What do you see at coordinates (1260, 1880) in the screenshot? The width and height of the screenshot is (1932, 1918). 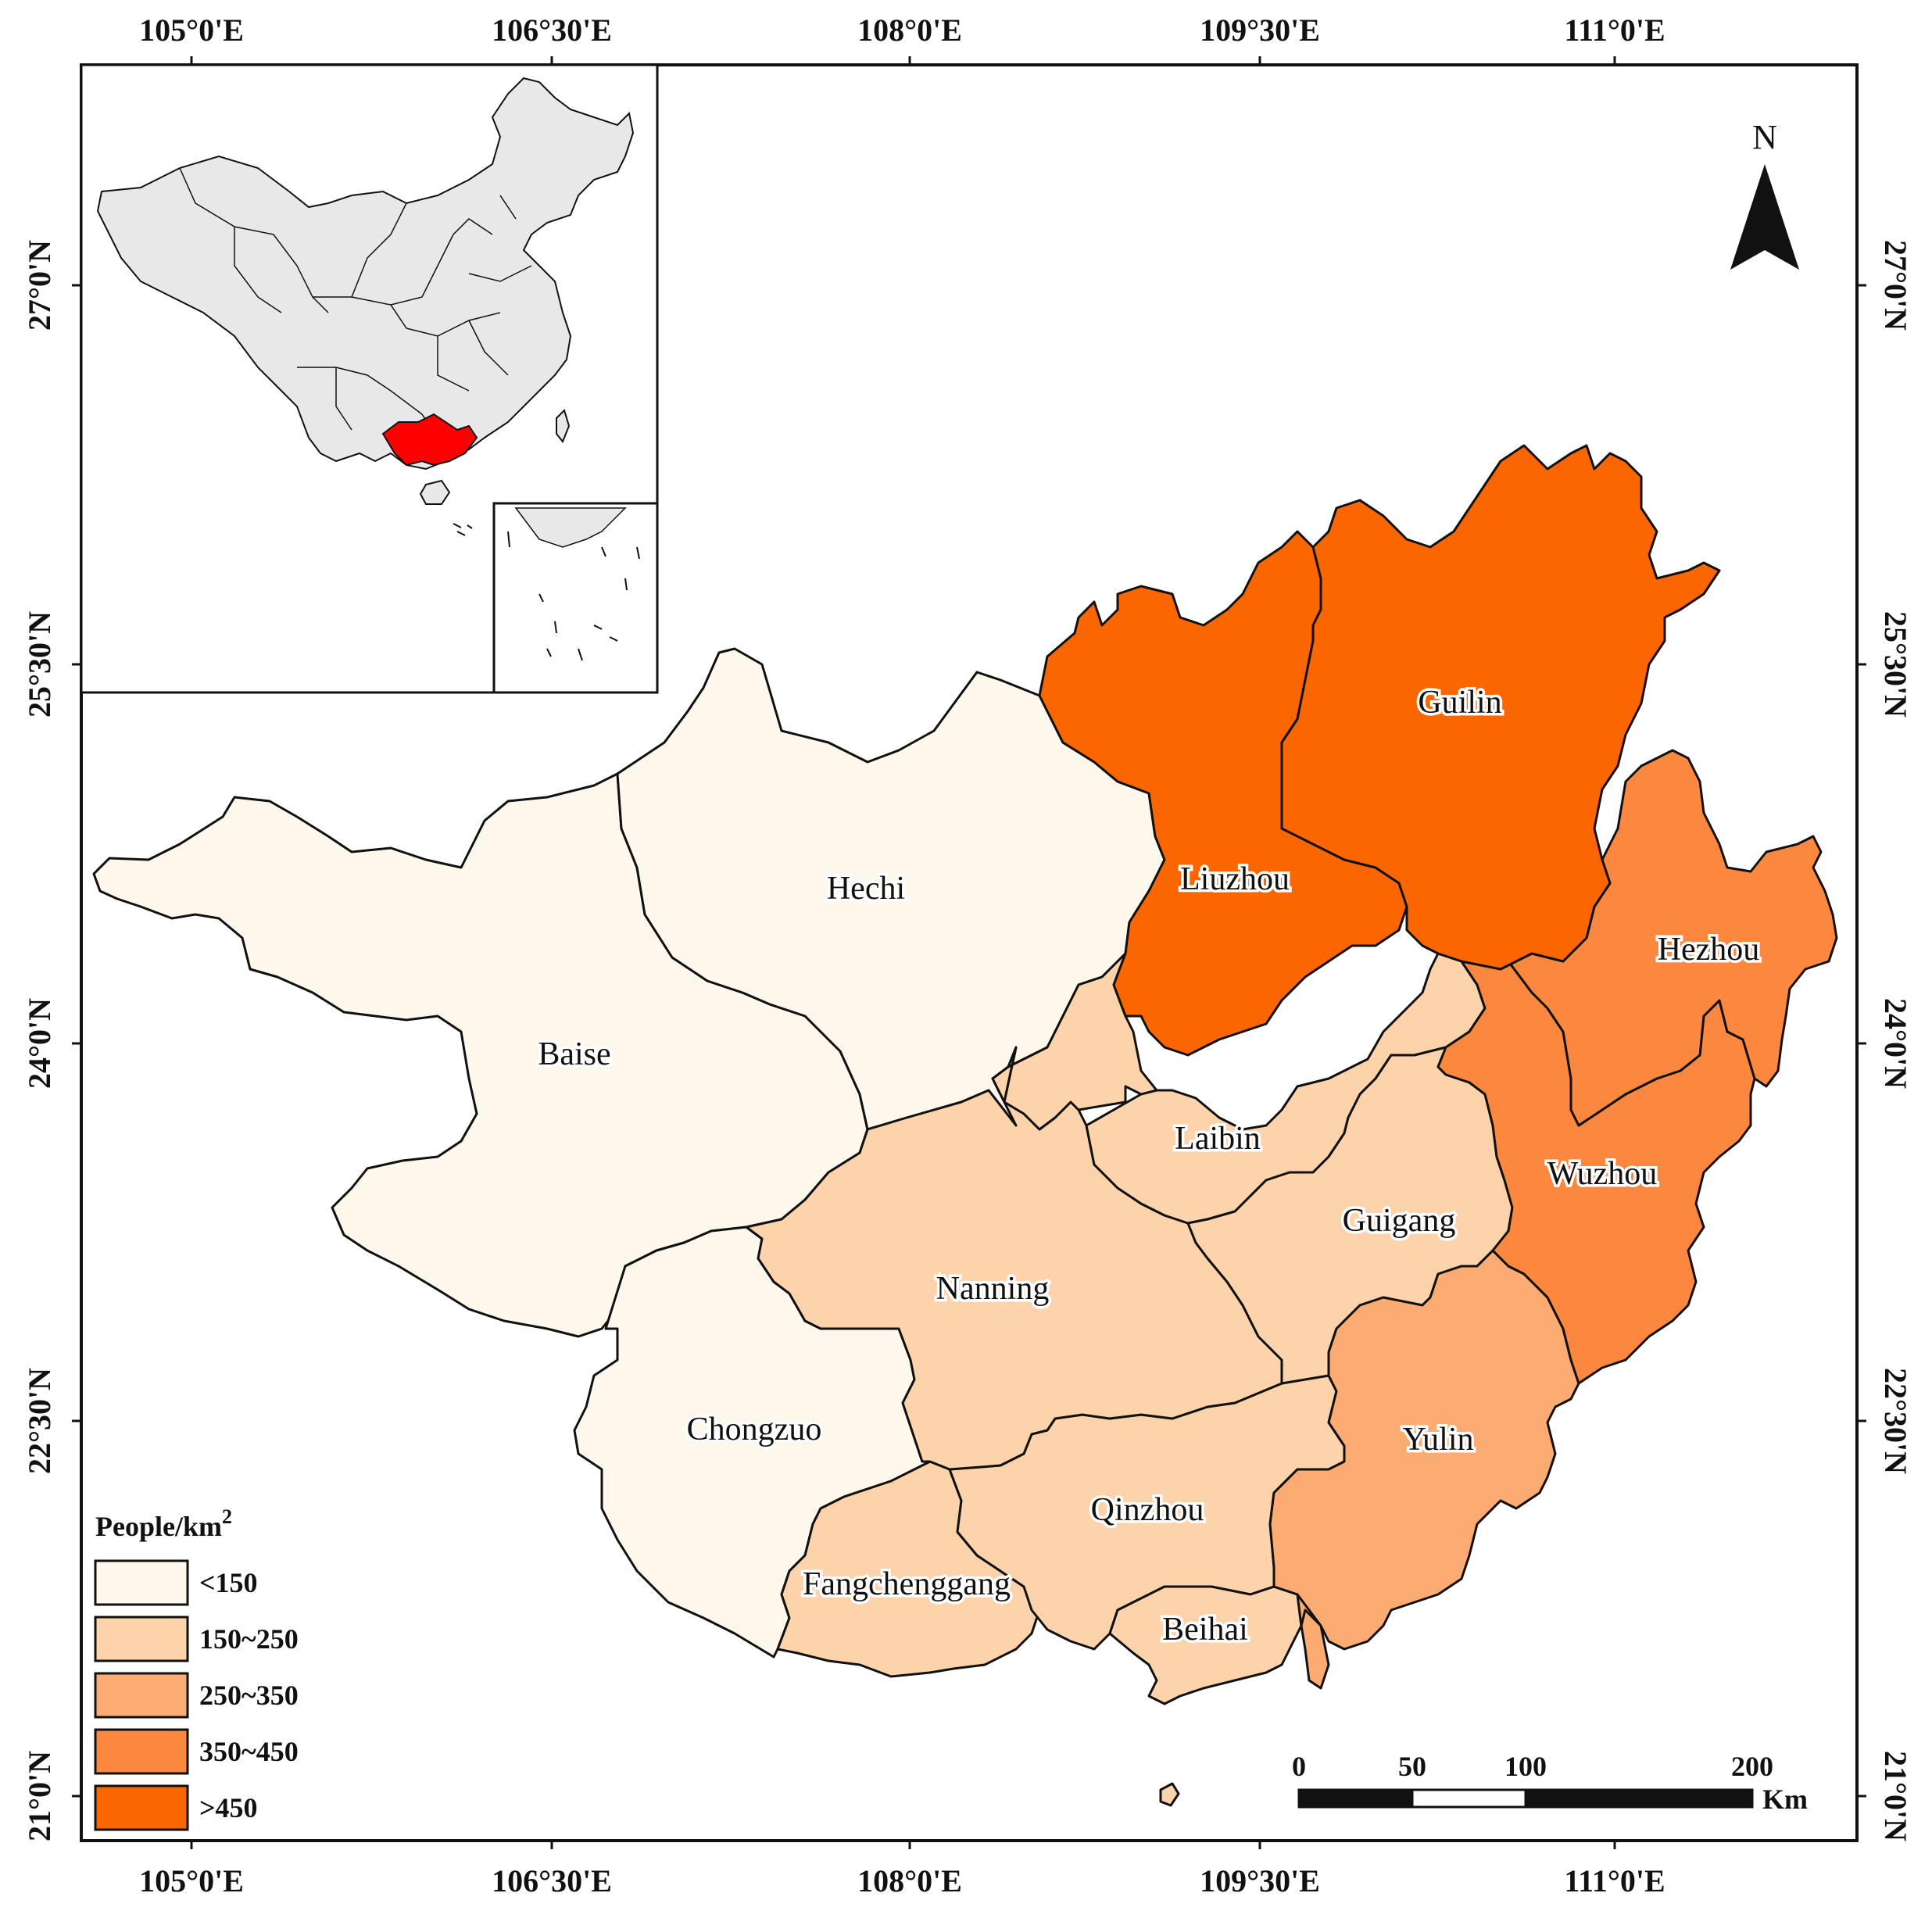 I see `lon-label-bottom-4: 109°30'E` at bounding box center [1260, 1880].